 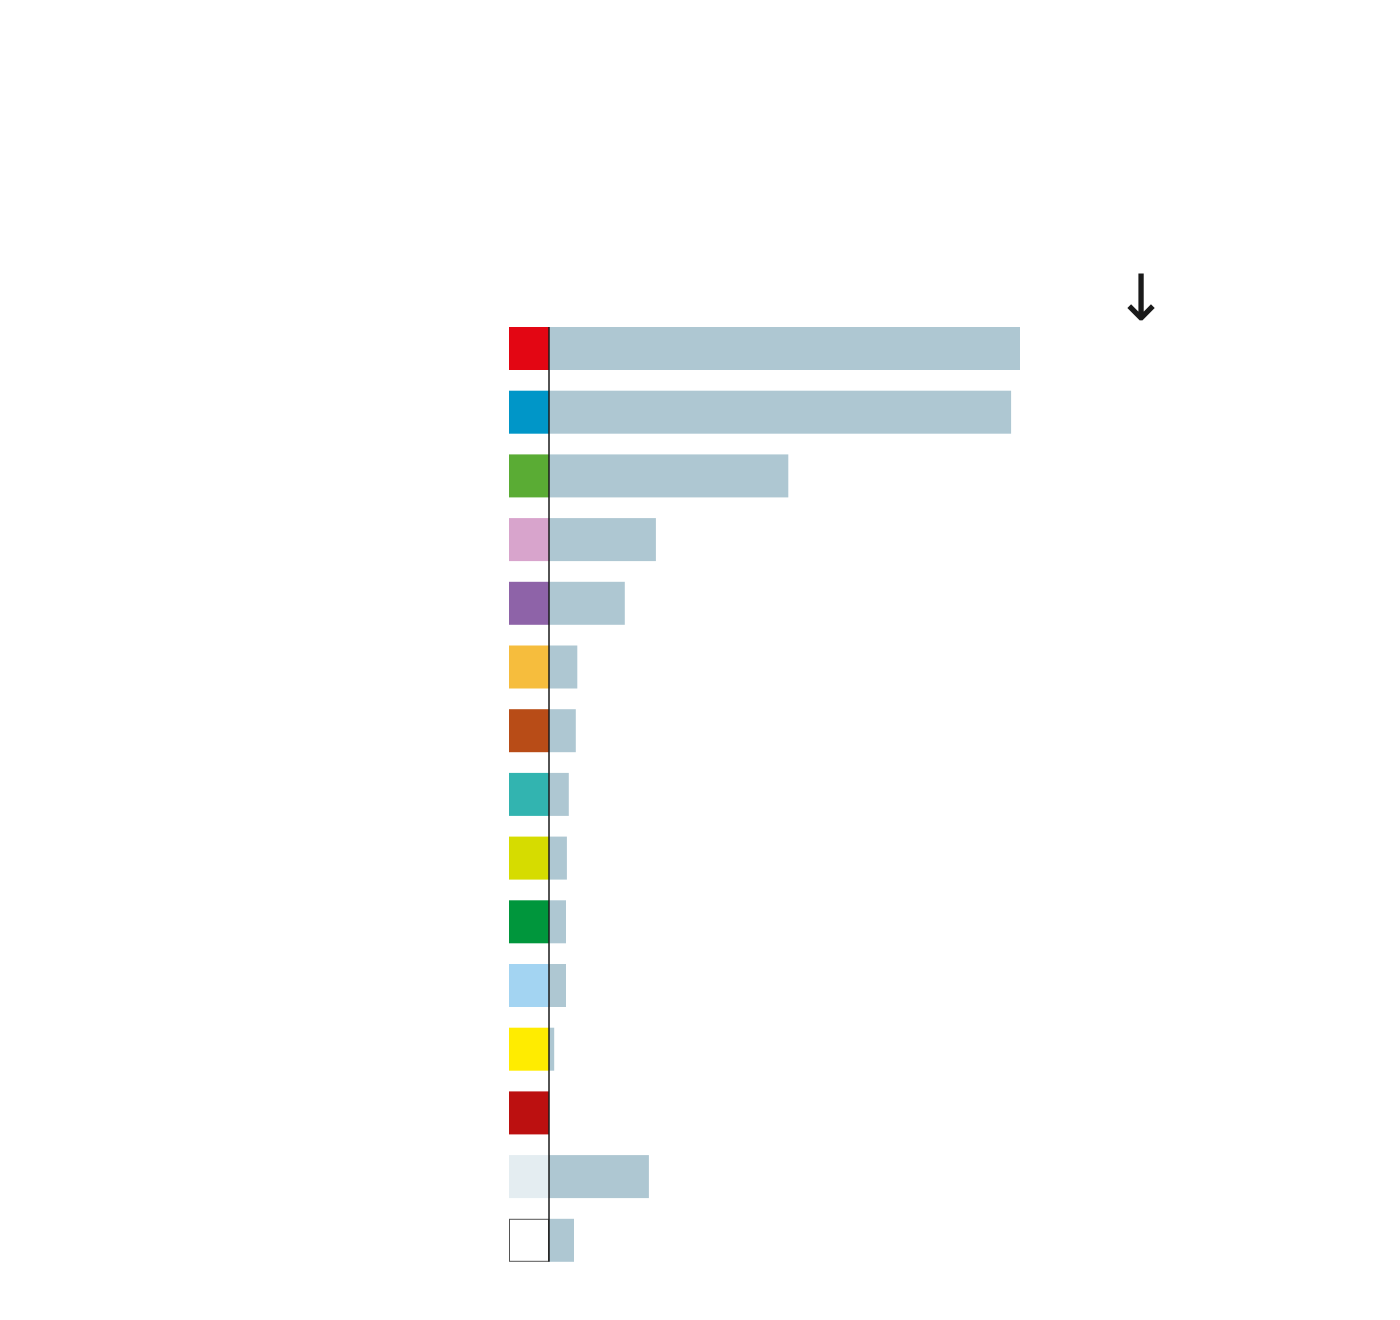 What do you see at coordinates (1141, 299) in the screenshot?
I see `sort-indicator-arrow-icon: ↓` at bounding box center [1141, 299].